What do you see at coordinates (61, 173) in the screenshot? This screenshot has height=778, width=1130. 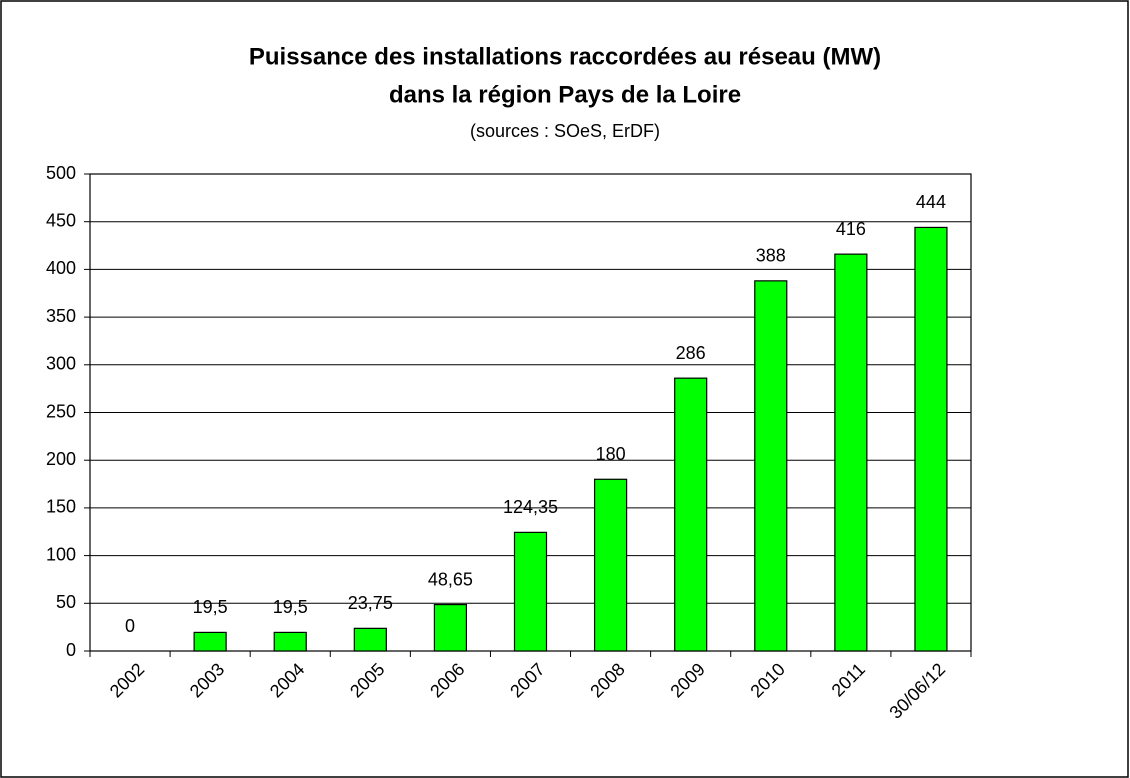 I see `y-tick-label: 500` at bounding box center [61, 173].